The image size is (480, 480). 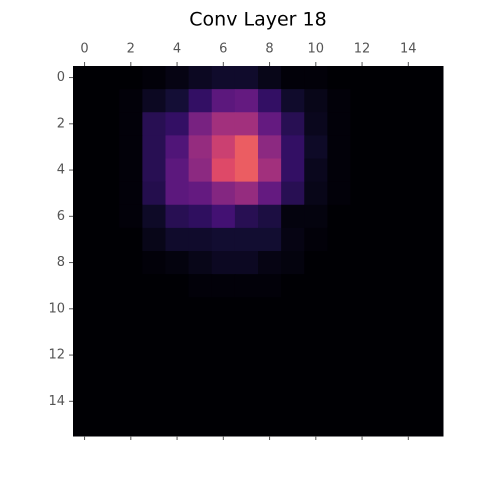 What do you see at coordinates (56, 401) in the screenshot?
I see `y-tick-label: 14` at bounding box center [56, 401].